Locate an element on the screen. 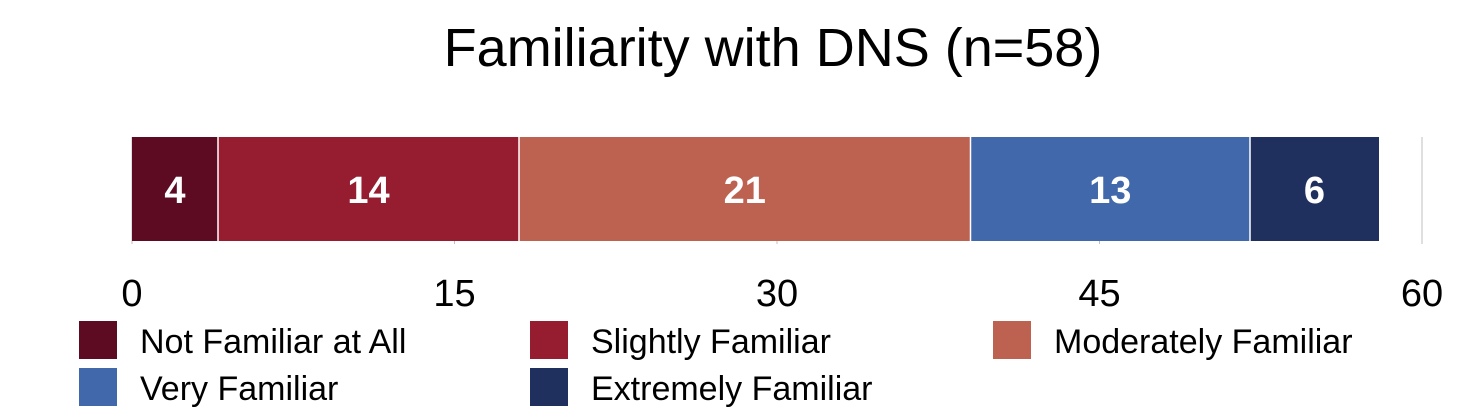  legend-item-2: Moderately Familiar is located at coordinates (1173, 341).